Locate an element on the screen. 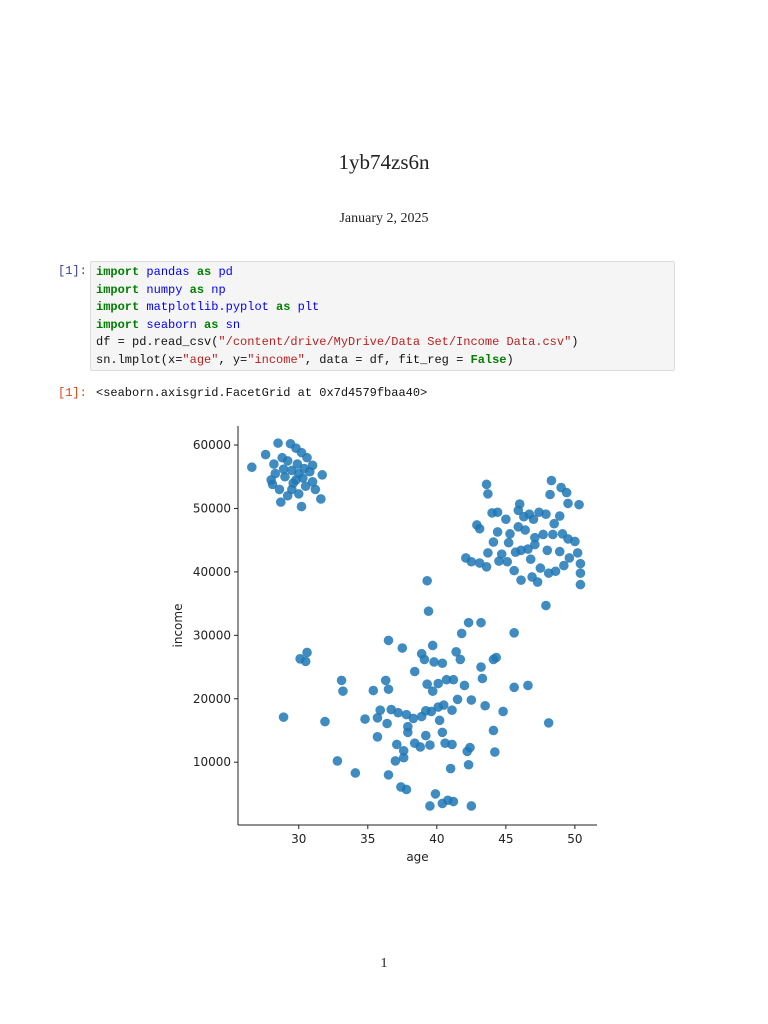 The width and height of the screenshot is (768, 1024). code-token: False is located at coordinates (488, 359).